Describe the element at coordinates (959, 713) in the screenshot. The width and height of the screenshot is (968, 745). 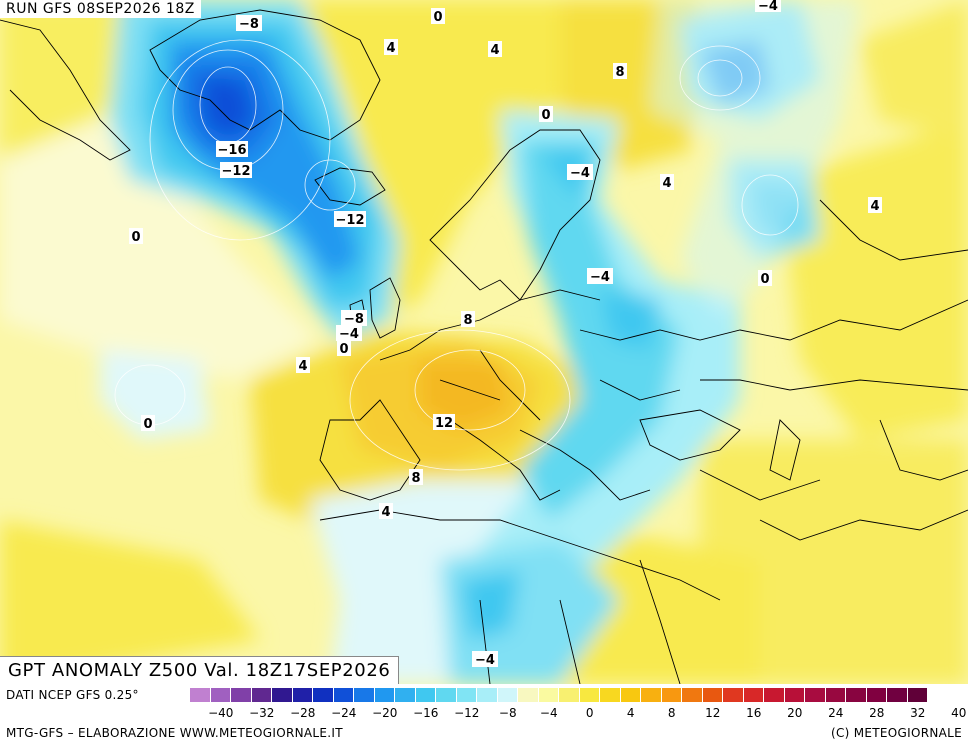
I see `legend-tick-label: 40` at that location.